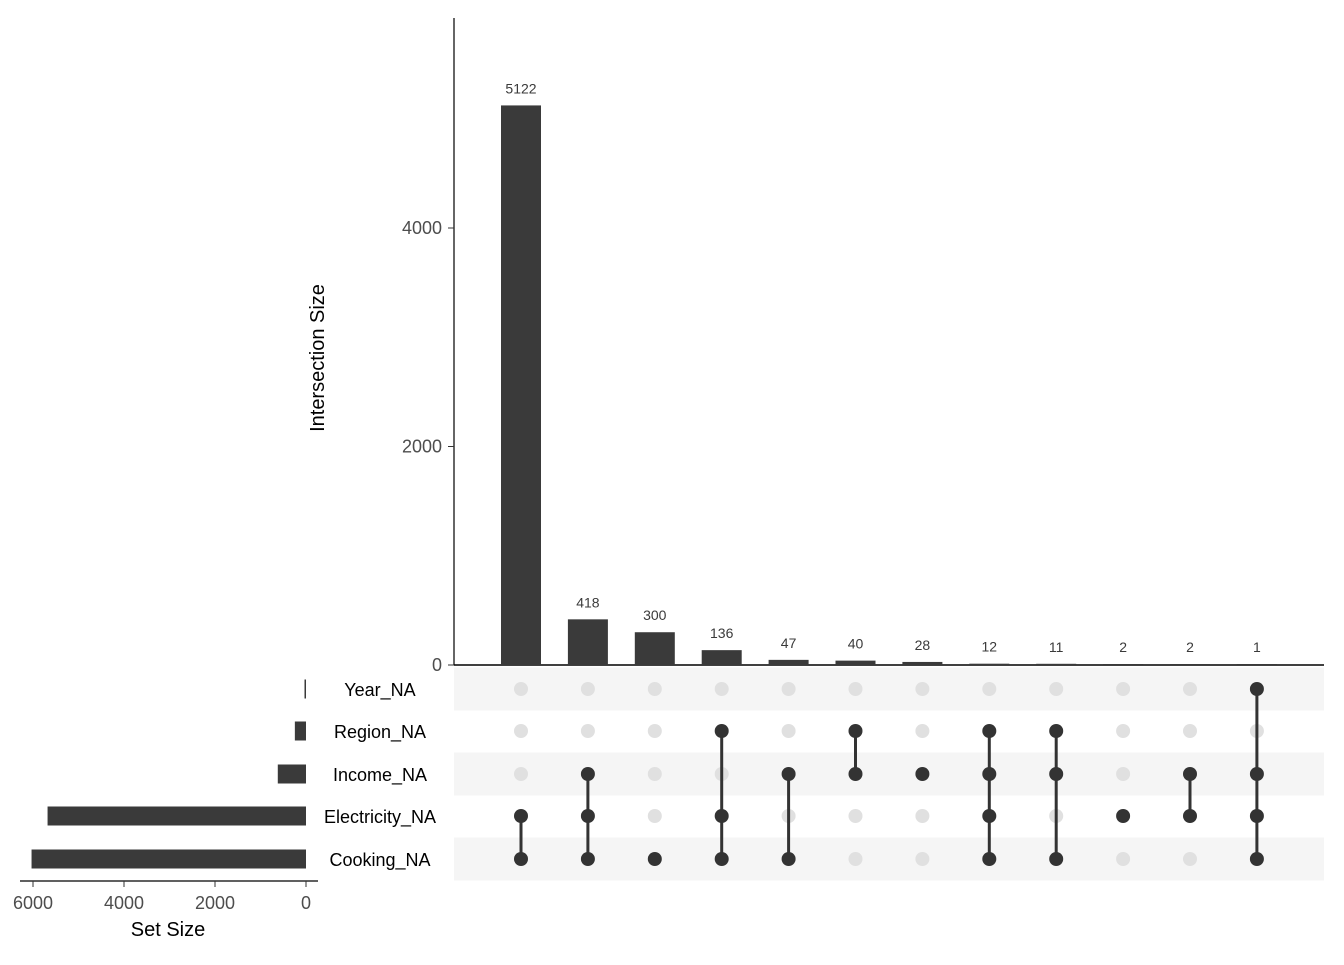 This screenshot has height=965, width=1344. Describe the element at coordinates (437, 665) in the screenshot. I see `y-tick-label: 0` at that location.